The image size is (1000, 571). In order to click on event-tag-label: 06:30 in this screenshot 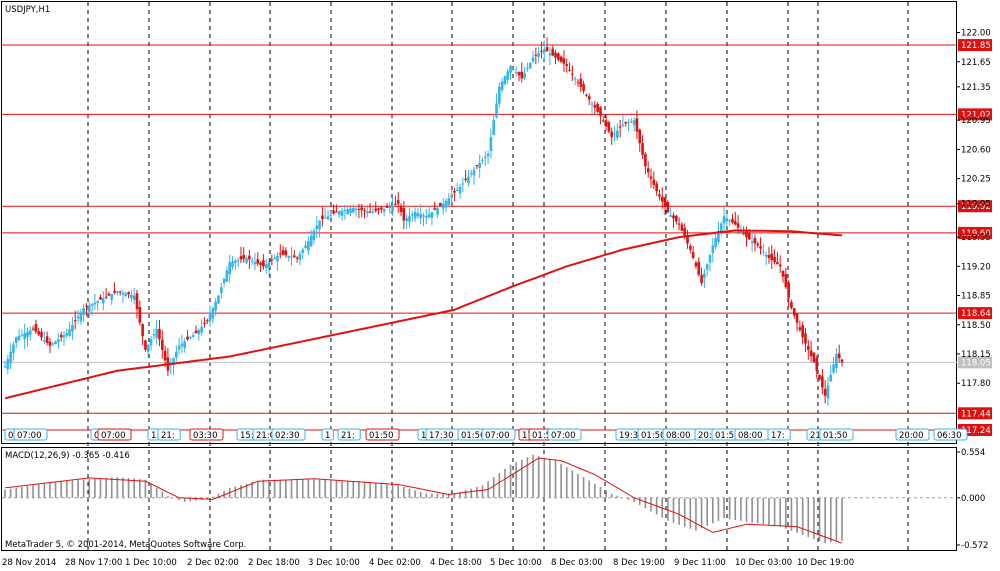, I will do `click(949, 436)`.